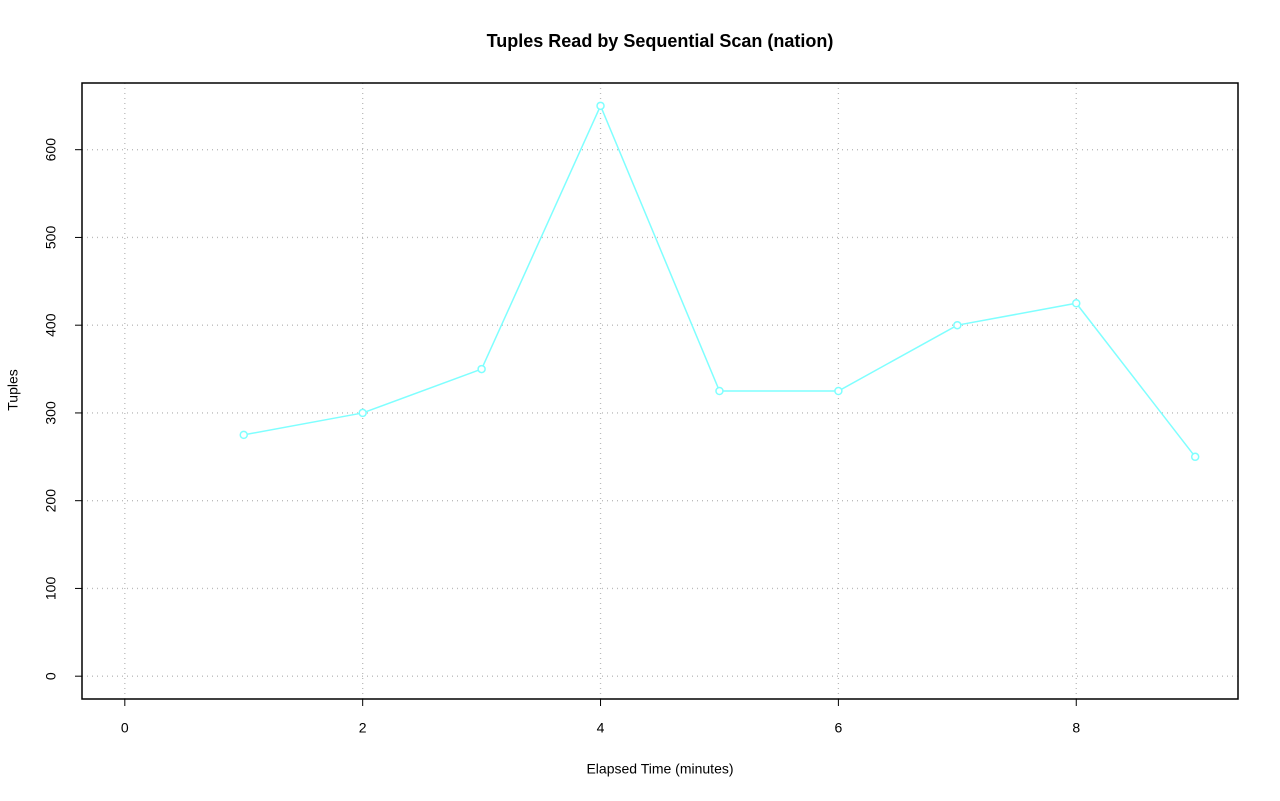 This screenshot has height=801, width=1280. I want to click on x-tick-label: 2, so click(363, 728).